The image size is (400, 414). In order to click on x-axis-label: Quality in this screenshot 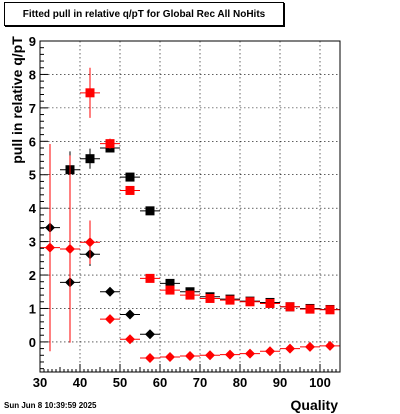, I will do `click(315, 405)`.